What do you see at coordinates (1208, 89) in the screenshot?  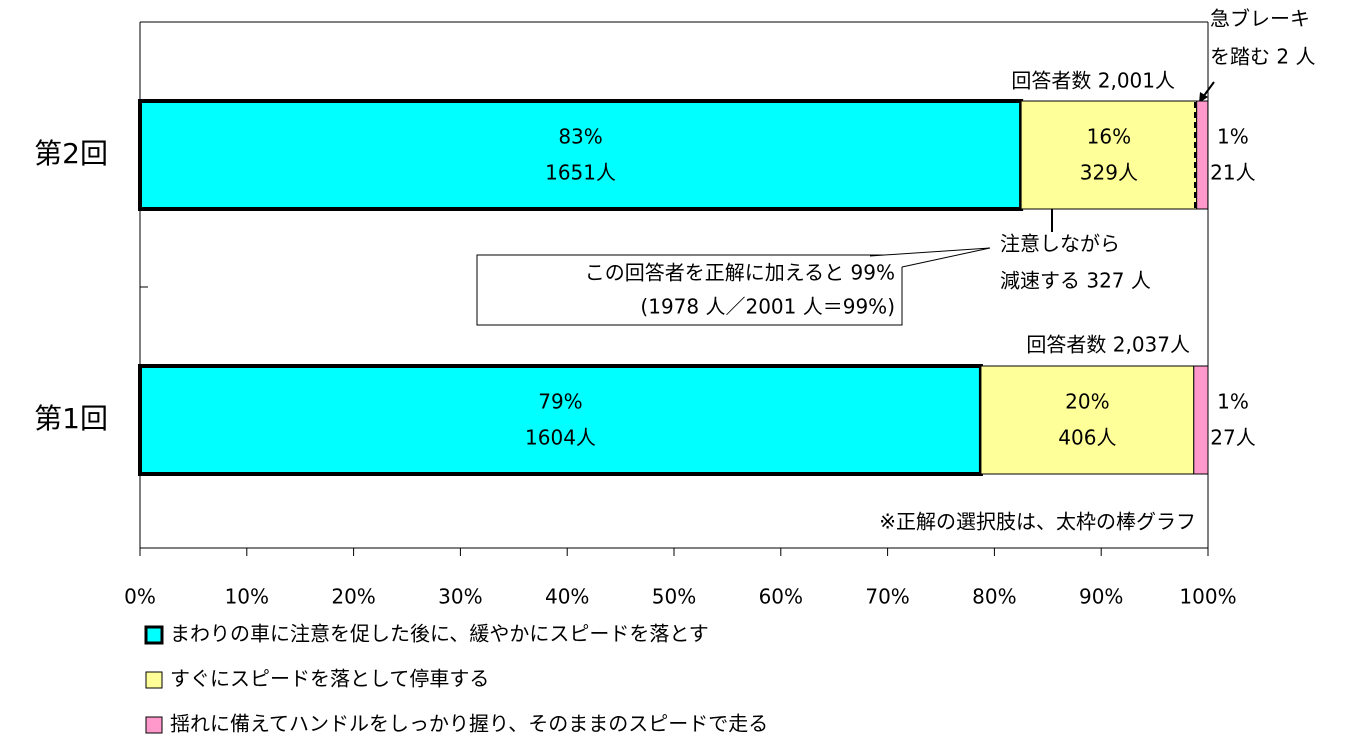 I see `arrow` at bounding box center [1208, 89].